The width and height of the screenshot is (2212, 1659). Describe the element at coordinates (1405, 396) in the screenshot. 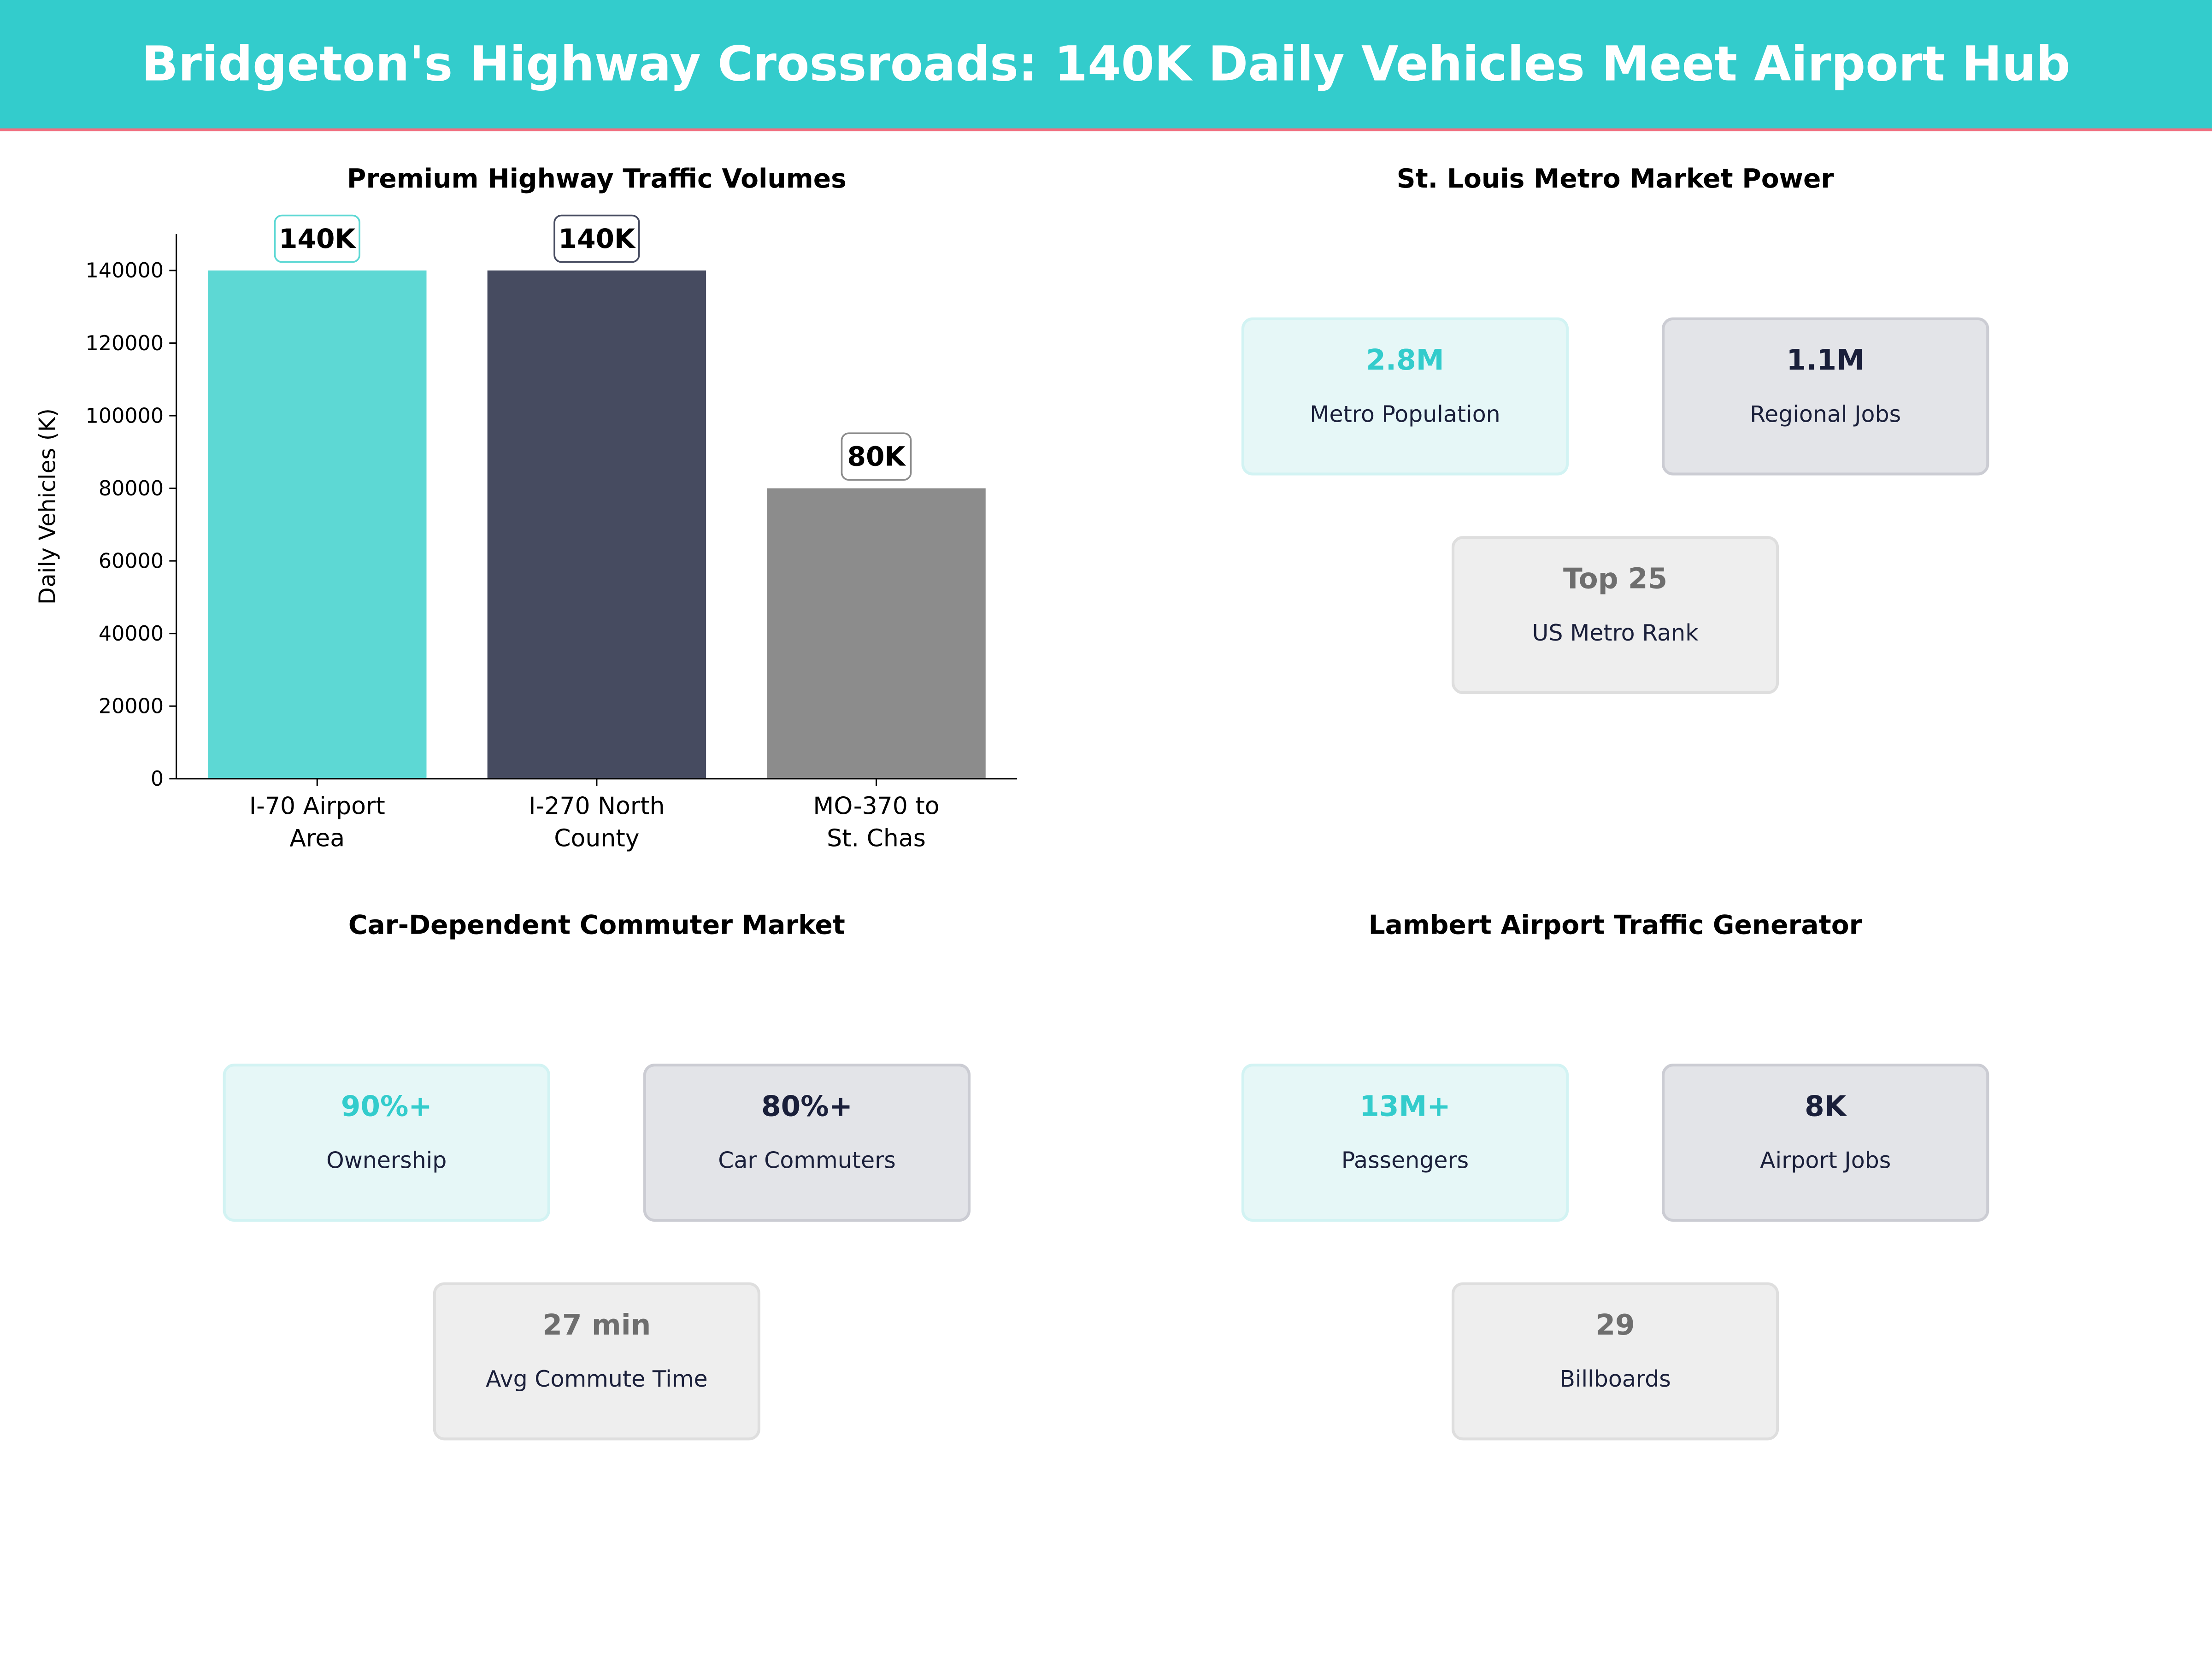

I see `stat-card: 2.8M Metro Population` at that location.